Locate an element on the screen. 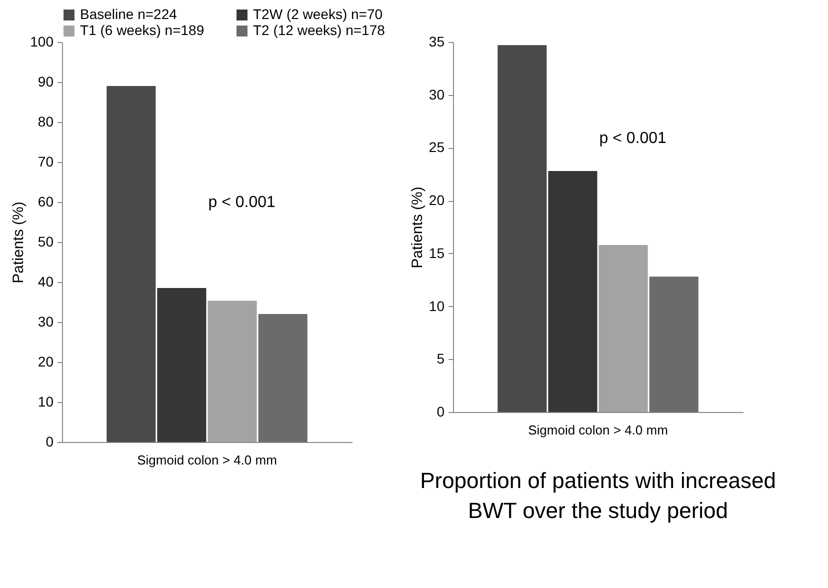 The height and width of the screenshot is (588, 828). y-tick-label: 80 is located at coordinates (46, 122).